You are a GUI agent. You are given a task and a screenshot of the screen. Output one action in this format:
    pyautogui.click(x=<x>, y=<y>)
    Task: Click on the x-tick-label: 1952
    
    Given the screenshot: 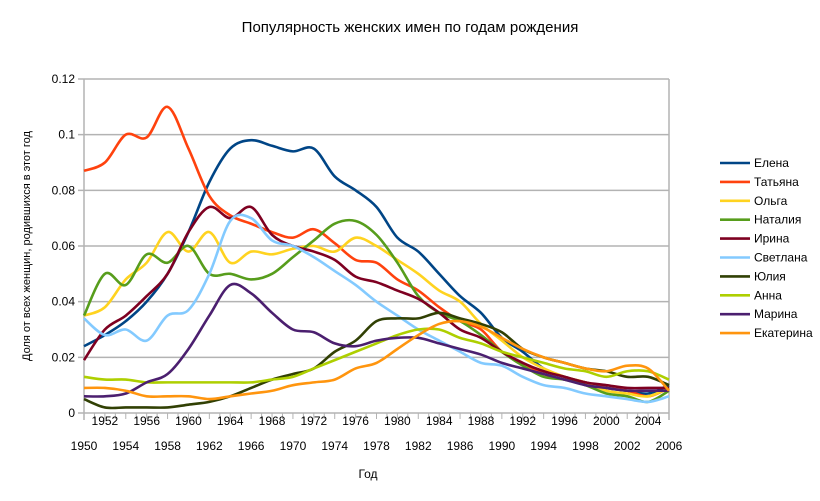 What is the action you would take?
    pyautogui.click(x=105, y=421)
    